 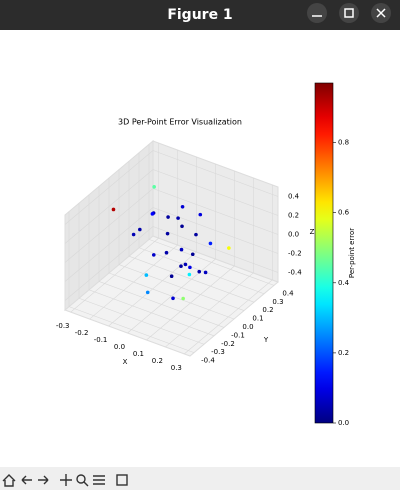 What do you see at coordinates (293, 216) in the screenshot?
I see `z-tick-label: 0.2` at bounding box center [293, 216].